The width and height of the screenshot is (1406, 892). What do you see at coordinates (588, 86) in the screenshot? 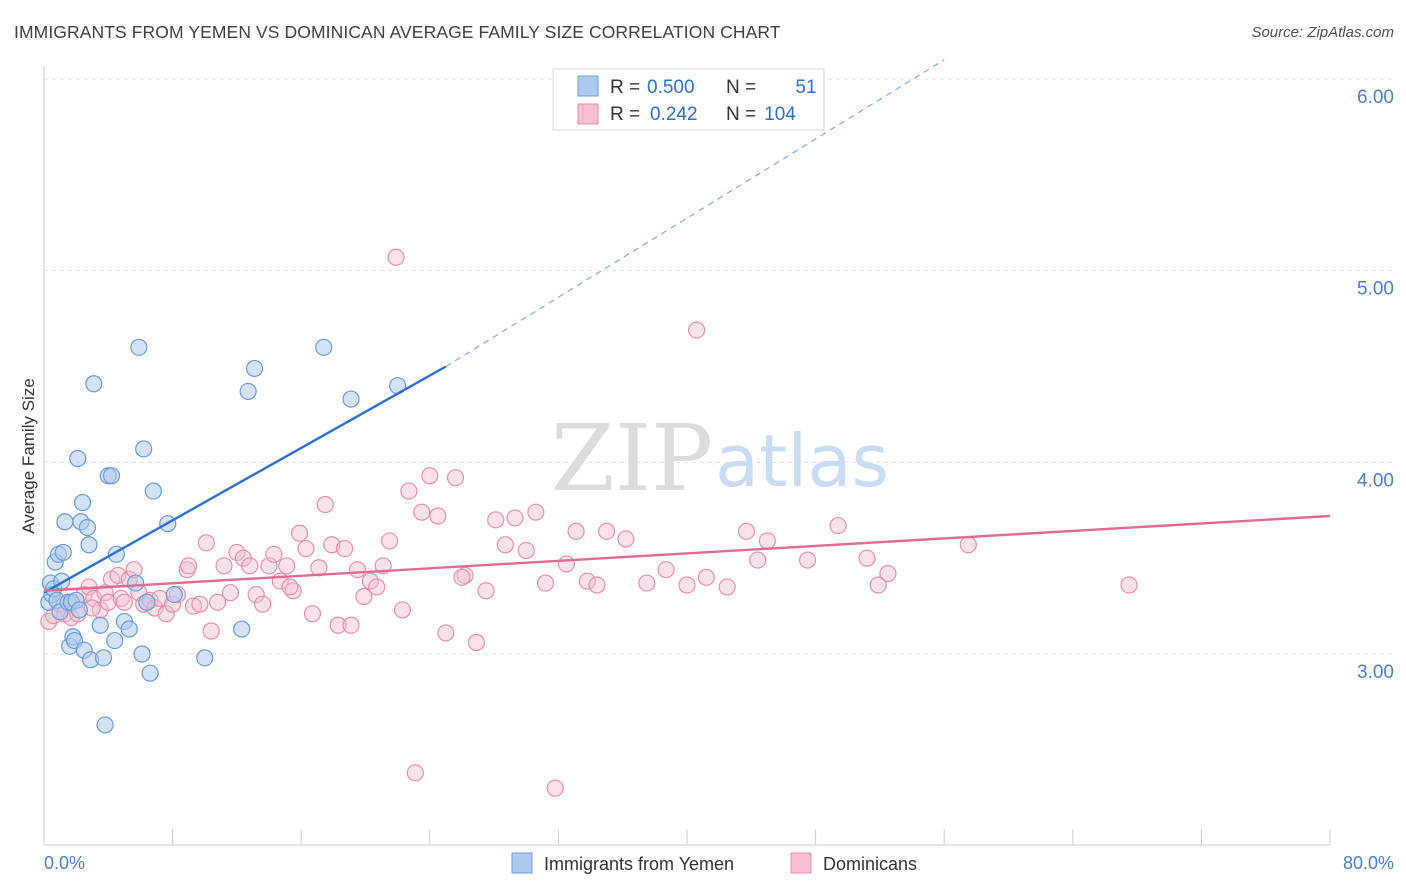
I see `legend-swatch-yemen` at bounding box center [588, 86].